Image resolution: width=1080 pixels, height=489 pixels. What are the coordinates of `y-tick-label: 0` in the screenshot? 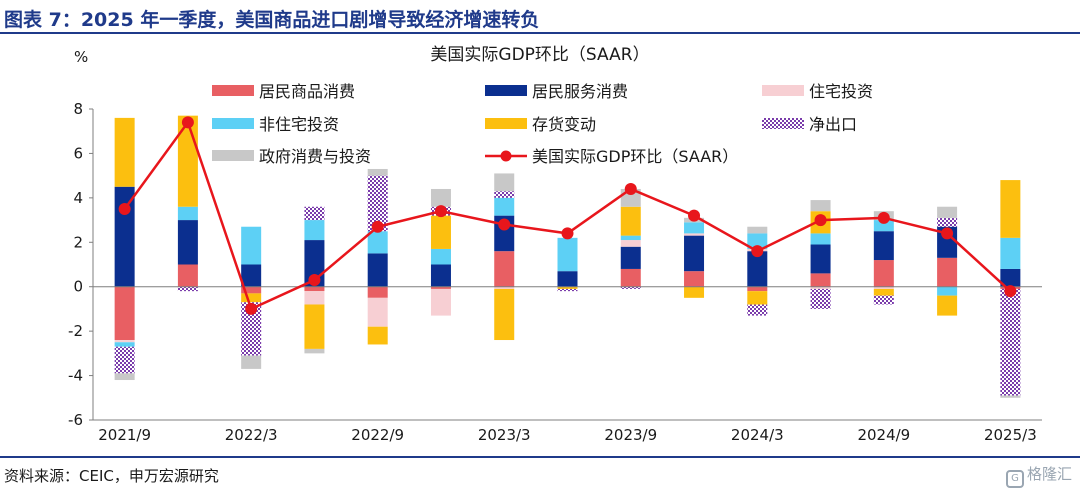 It's located at (78, 287).